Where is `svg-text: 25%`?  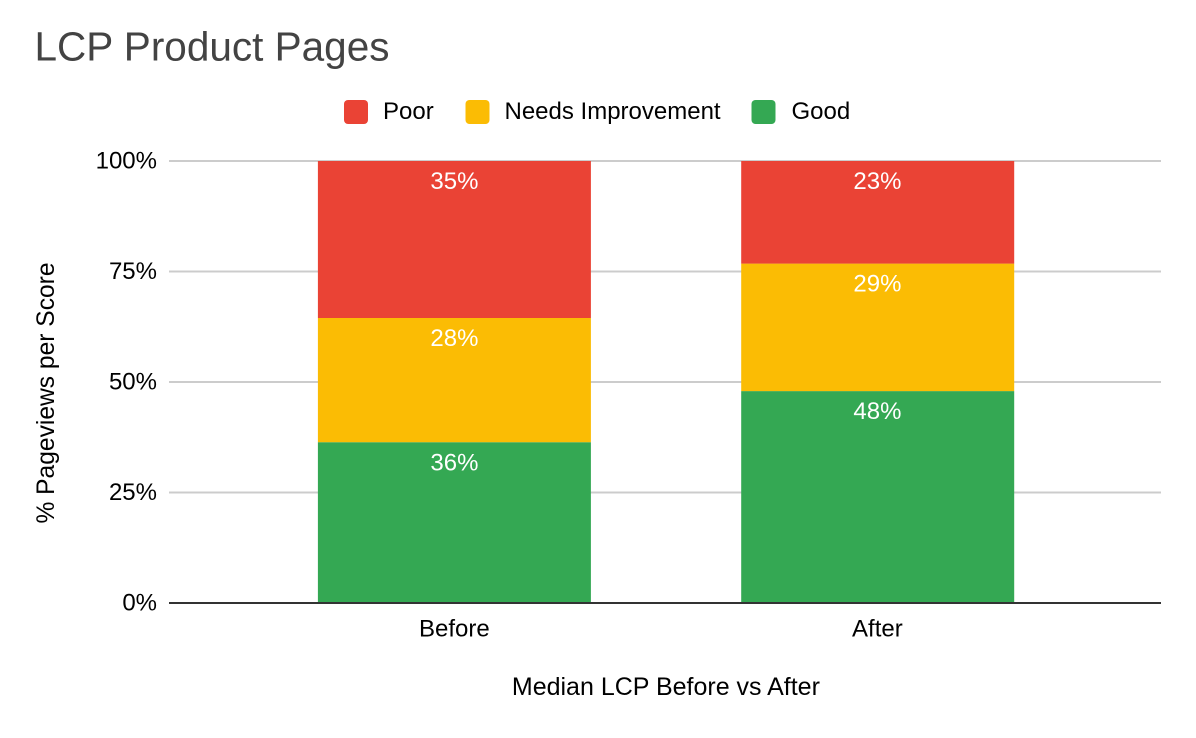 svg-text: 25% is located at coordinates (133, 492).